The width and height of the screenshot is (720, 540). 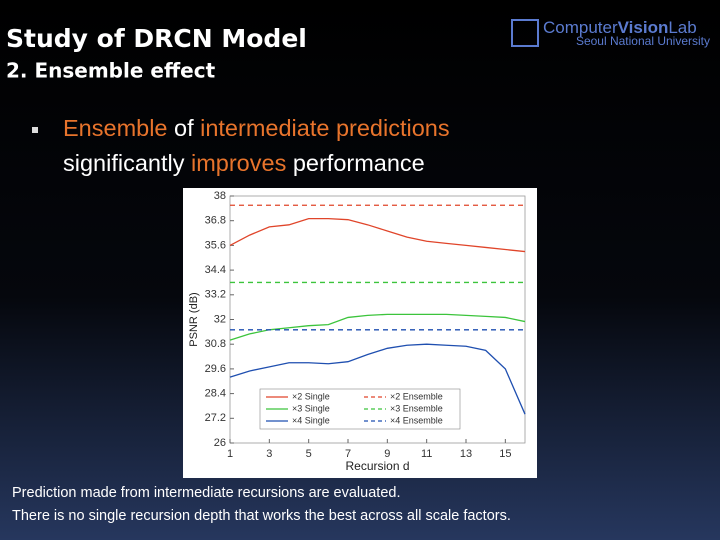 What do you see at coordinates (220, 196) in the screenshot?
I see `y-tick-label: 38` at bounding box center [220, 196].